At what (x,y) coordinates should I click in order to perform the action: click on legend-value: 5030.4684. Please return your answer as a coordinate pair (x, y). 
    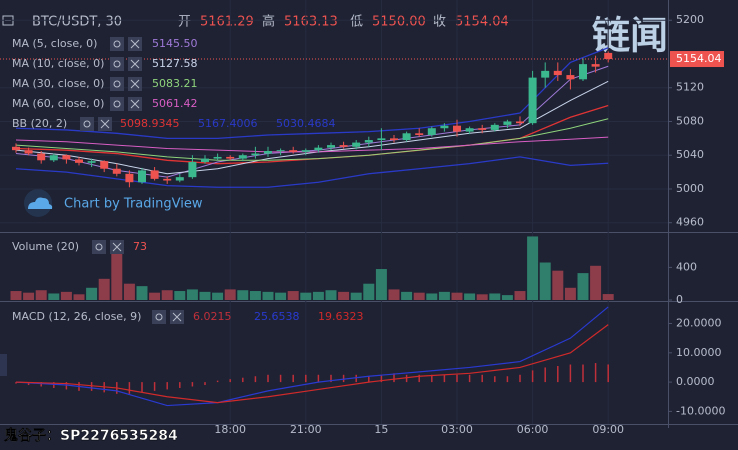
    Looking at the image, I should click on (306, 123).